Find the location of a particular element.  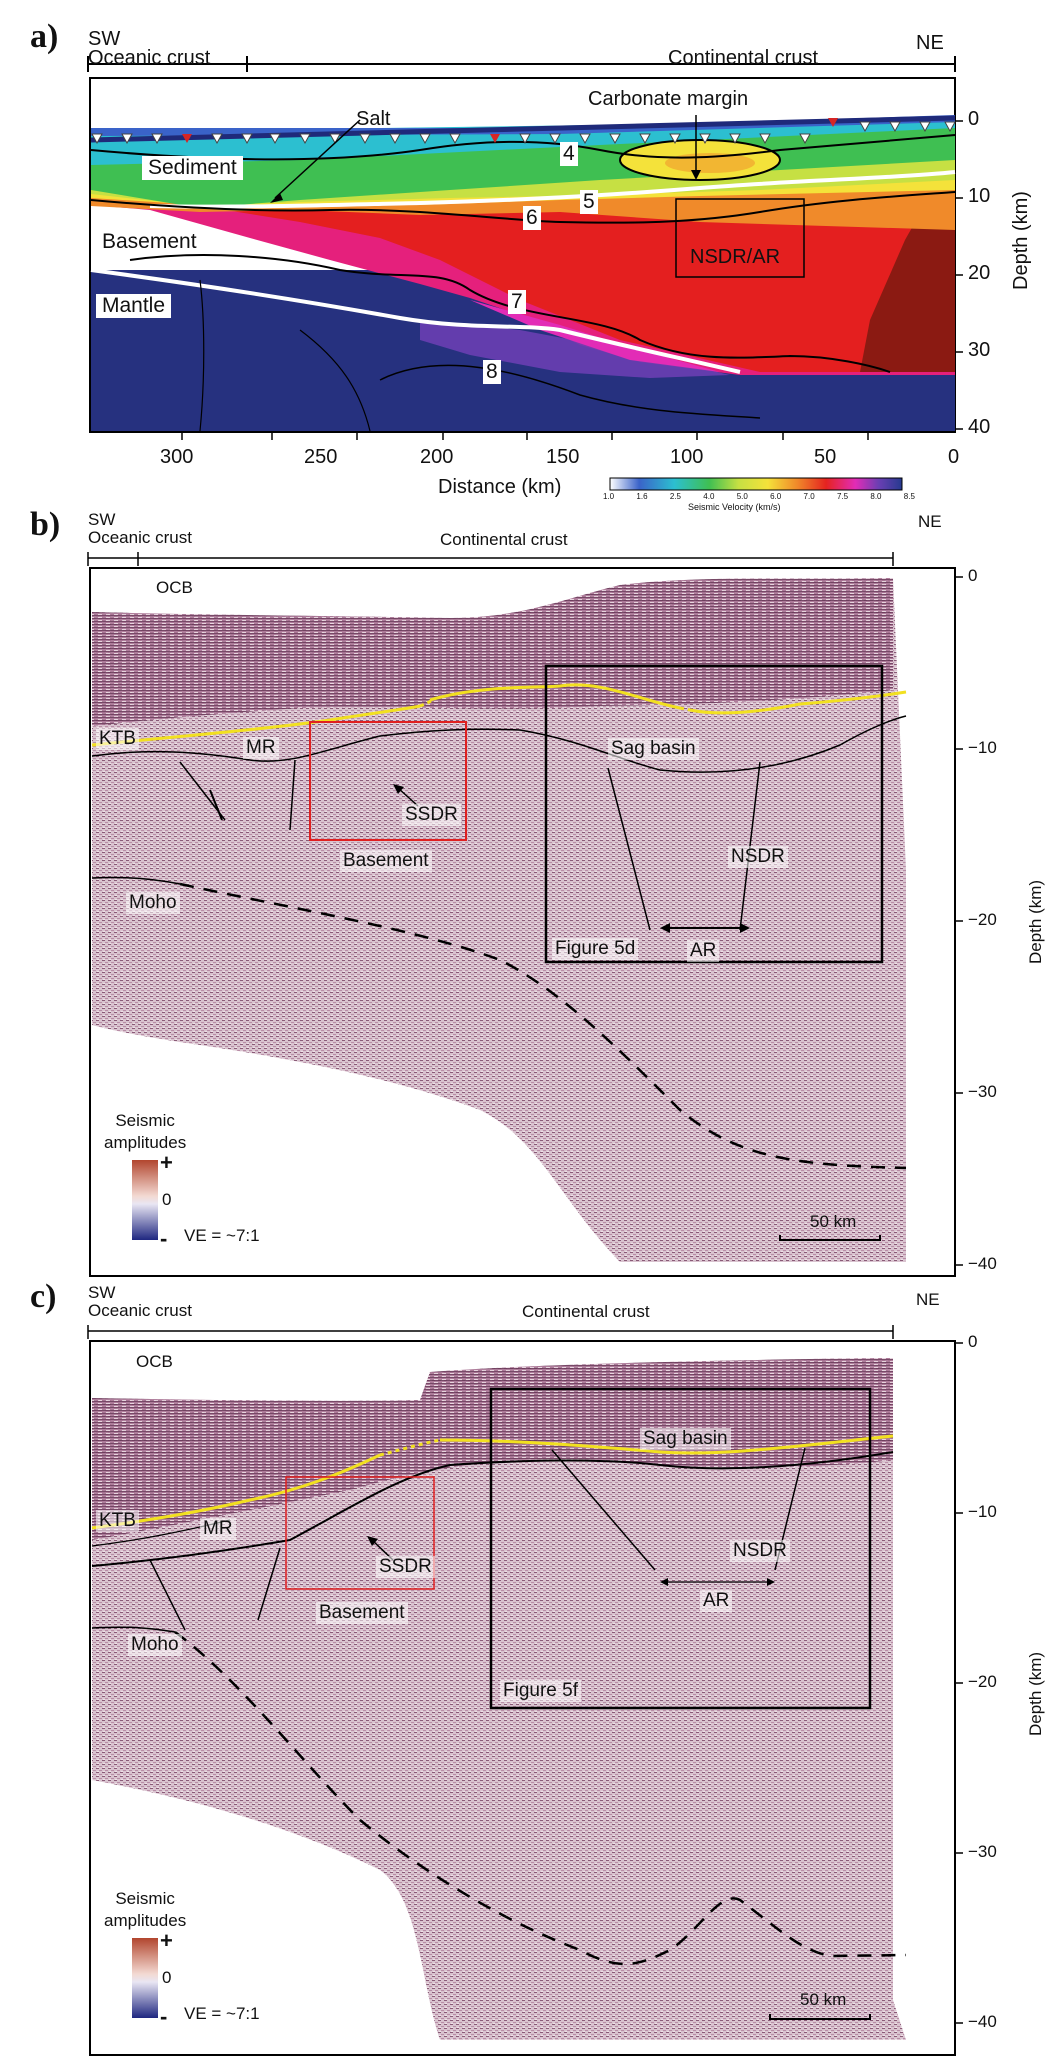

c-ytick-30: −30 is located at coordinates (982, 1851).